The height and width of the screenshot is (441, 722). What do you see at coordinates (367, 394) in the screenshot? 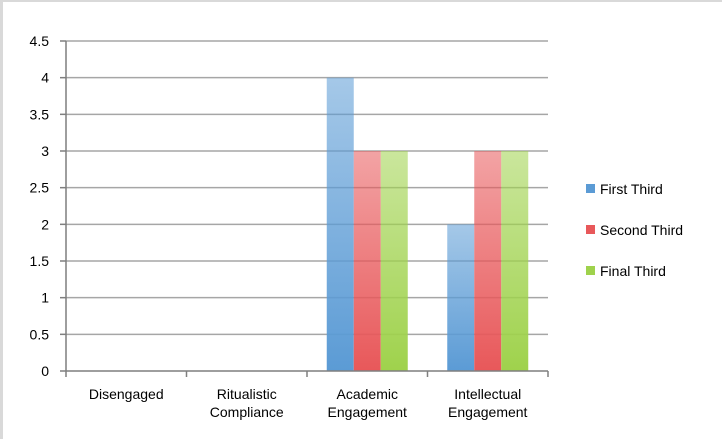
I see `x-category-label: Academic` at bounding box center [367, 394].